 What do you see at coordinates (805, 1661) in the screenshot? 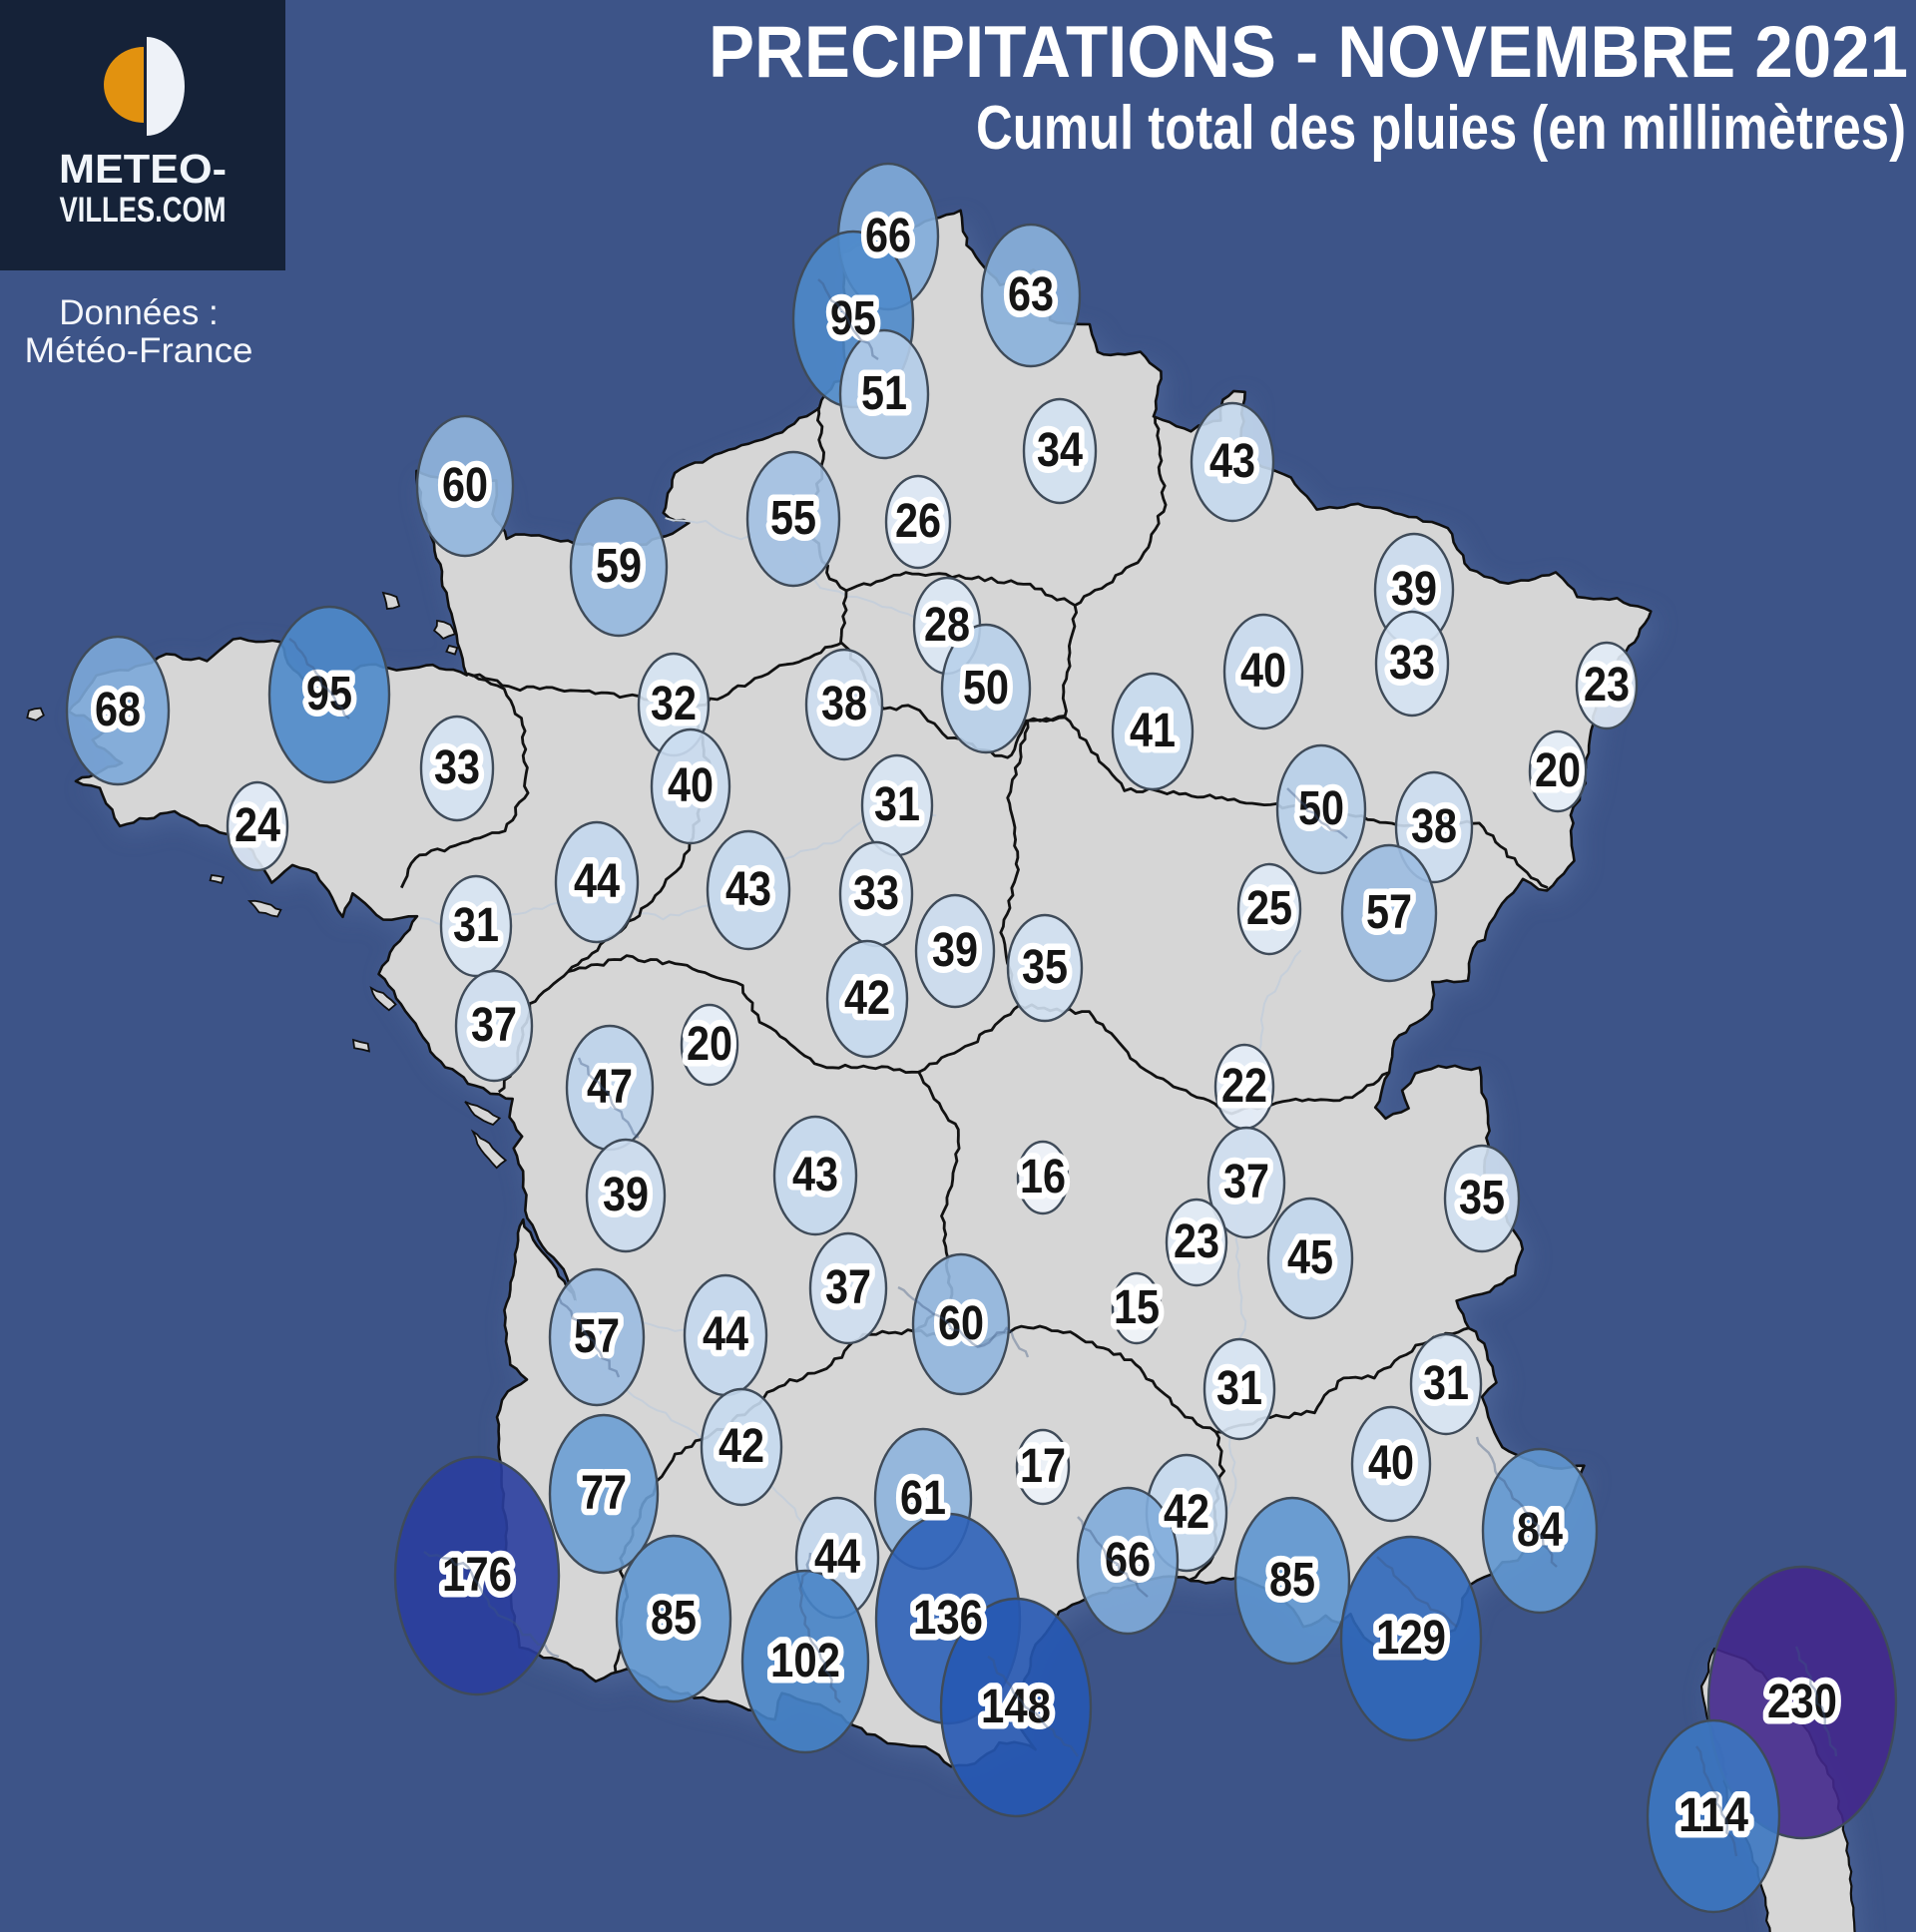
I see `svg-text: 102` at bounding box center [805, 1661].